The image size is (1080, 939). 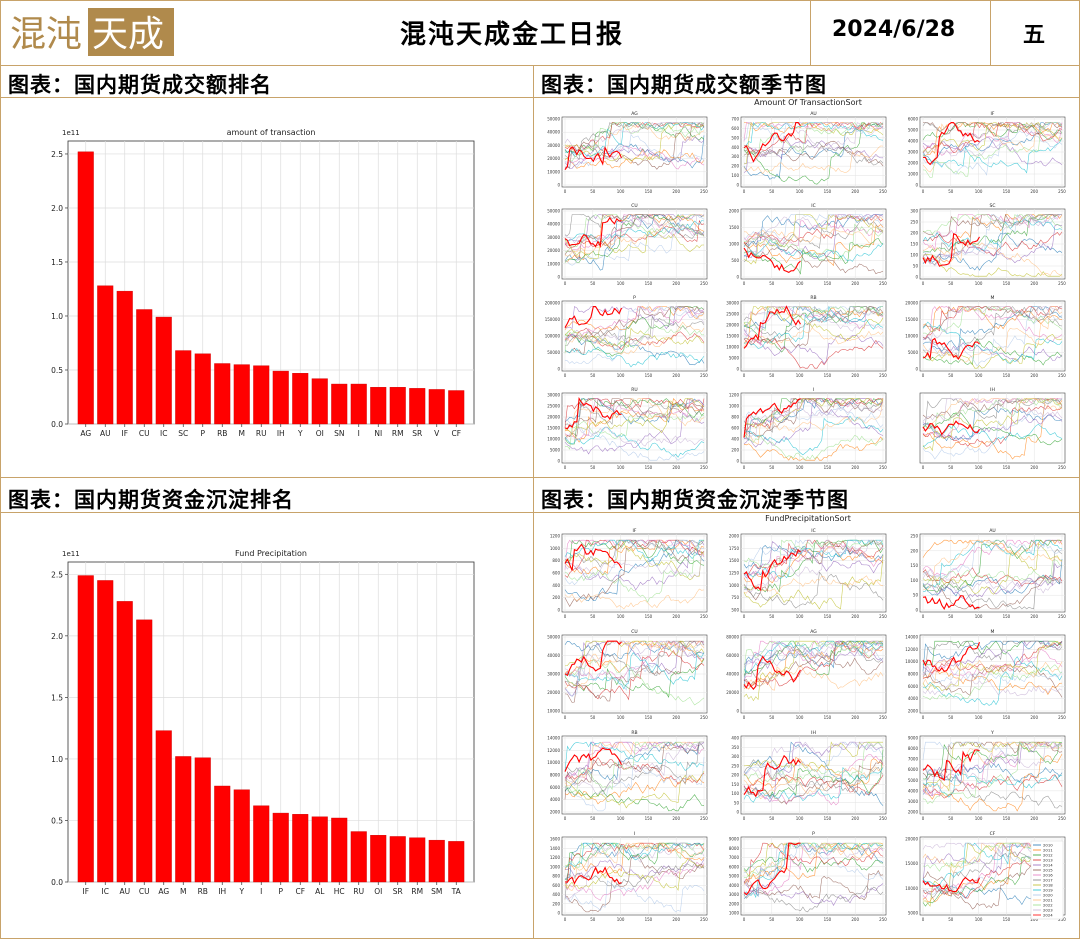 What do you see at coordinates (1048, 895) in the screenshot?
I see `legend-label: 2020` at bounding box center [1048, 895].